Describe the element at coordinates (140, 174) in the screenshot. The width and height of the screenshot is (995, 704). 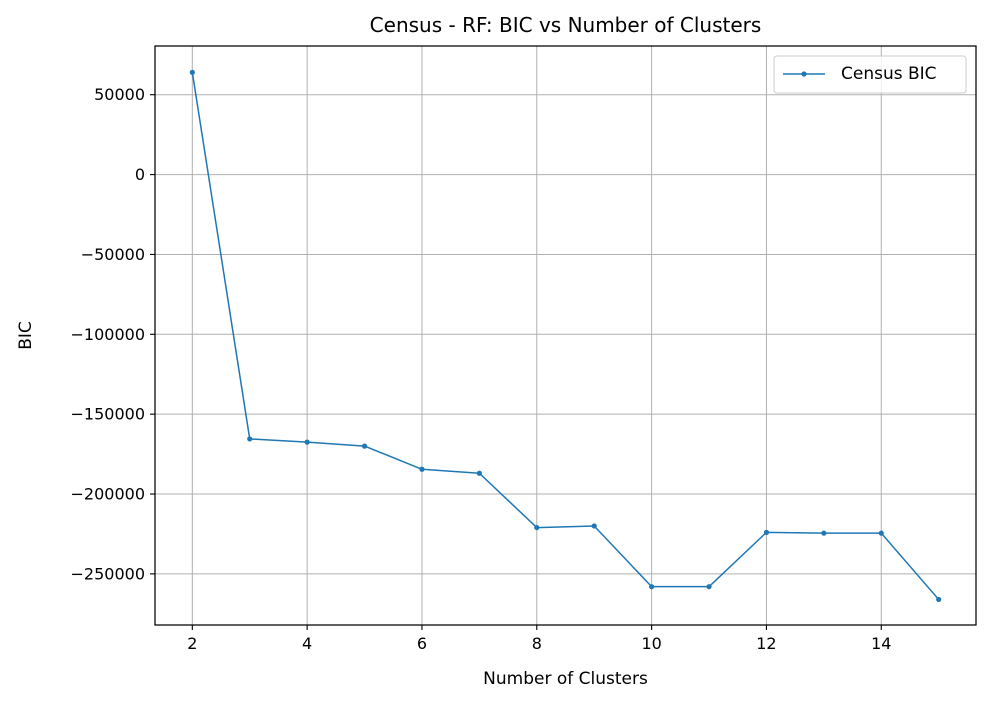
I see `y-tick-label: 0` at that location.